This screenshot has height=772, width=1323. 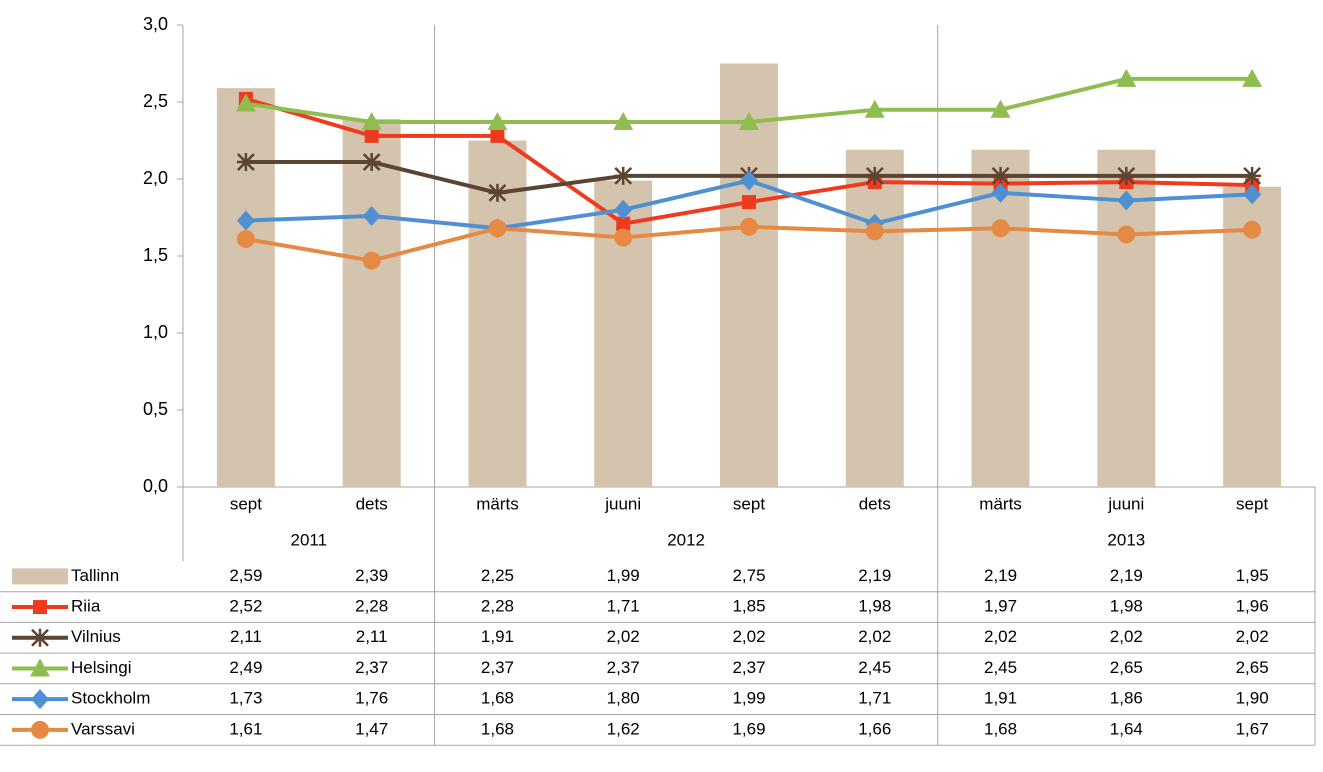 I want to click on table-cell: 1,97, so click(x=1000, y=606).